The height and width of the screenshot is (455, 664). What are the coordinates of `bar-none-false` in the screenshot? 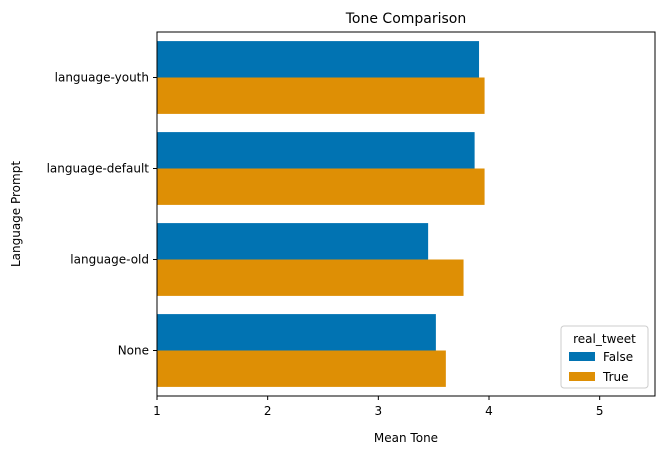 It's located at (296, 332).